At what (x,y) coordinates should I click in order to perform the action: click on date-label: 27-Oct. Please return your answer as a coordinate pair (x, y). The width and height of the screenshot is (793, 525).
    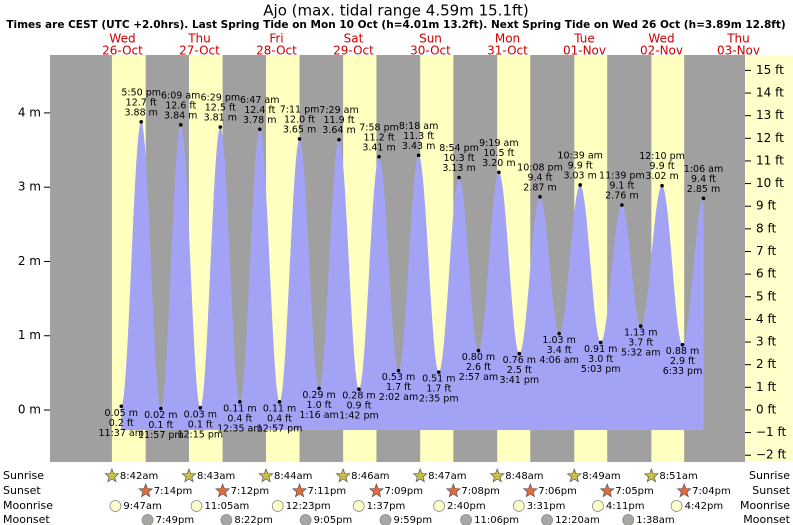
    Looking at the image, I should click on (199, 51).